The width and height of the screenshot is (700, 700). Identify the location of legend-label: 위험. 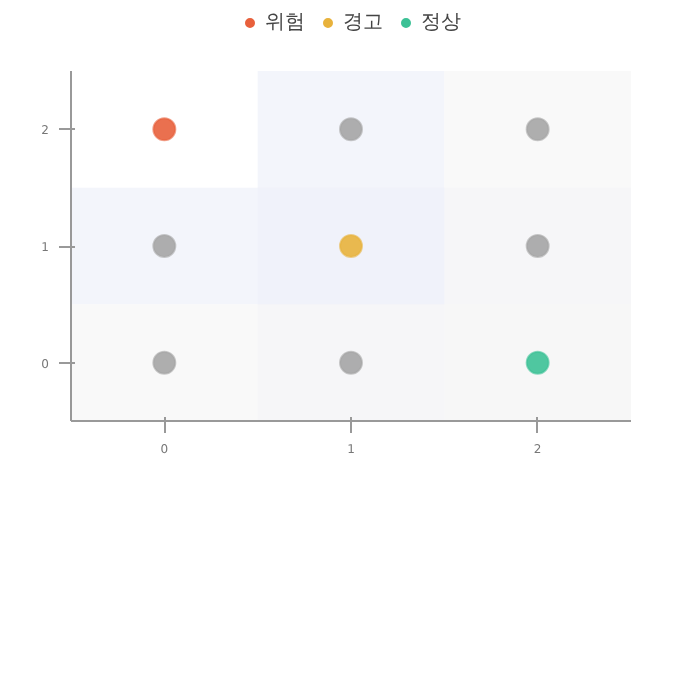
(285, 23).